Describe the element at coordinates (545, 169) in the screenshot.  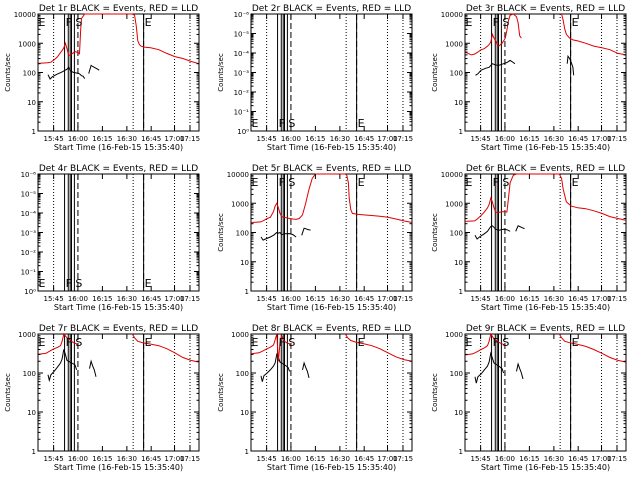
I see `panel-title: Det 6r BLACK = Events, RED = LLD` at that location.